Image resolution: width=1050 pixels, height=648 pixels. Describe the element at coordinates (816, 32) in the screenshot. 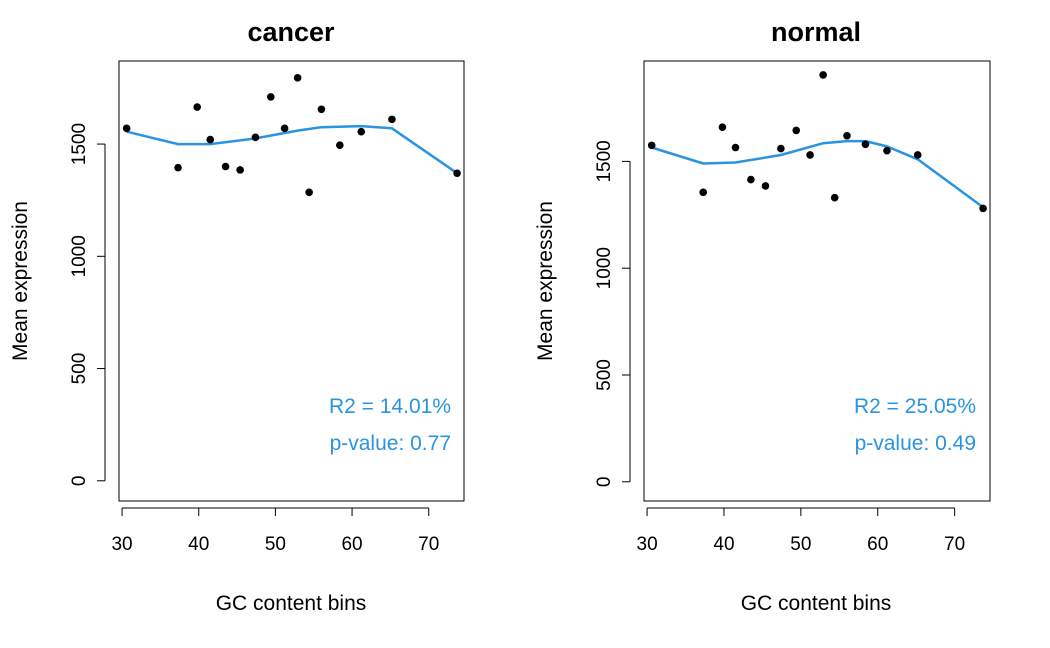

I see `panel-title: normal` at that location.